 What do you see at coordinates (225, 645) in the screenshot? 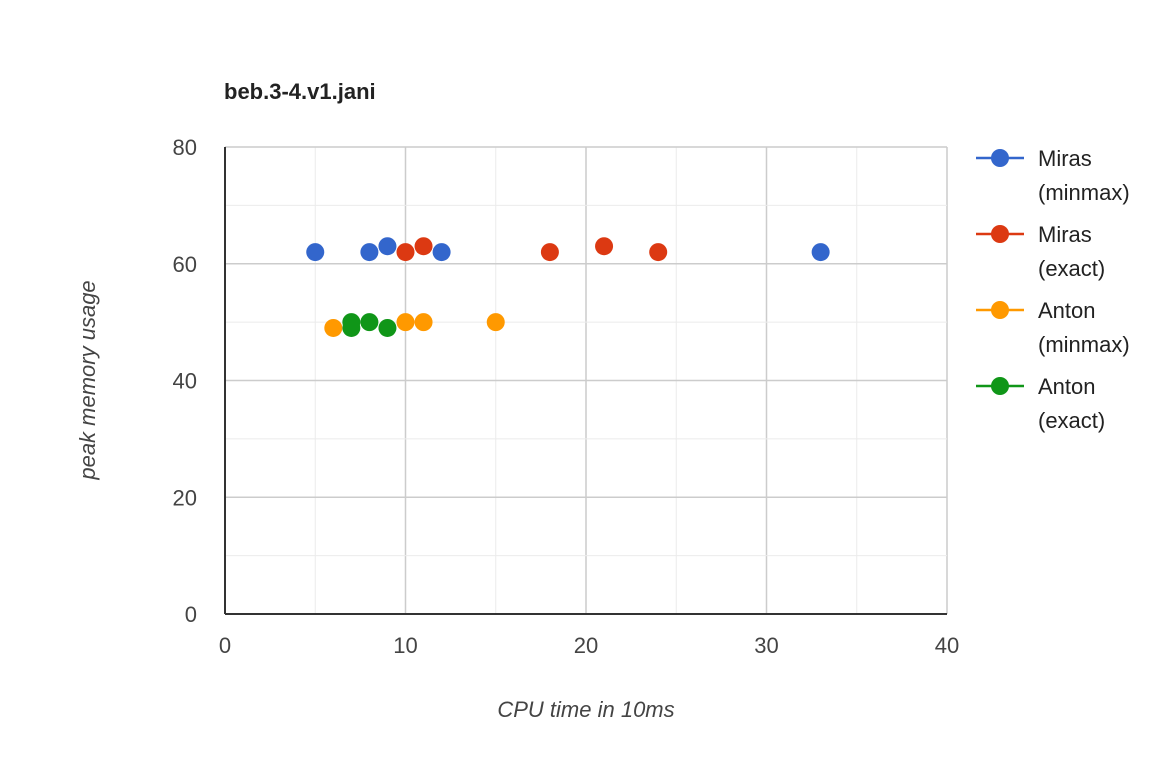
I see `x-tick-label: 0` at bounding box center [225, 645].